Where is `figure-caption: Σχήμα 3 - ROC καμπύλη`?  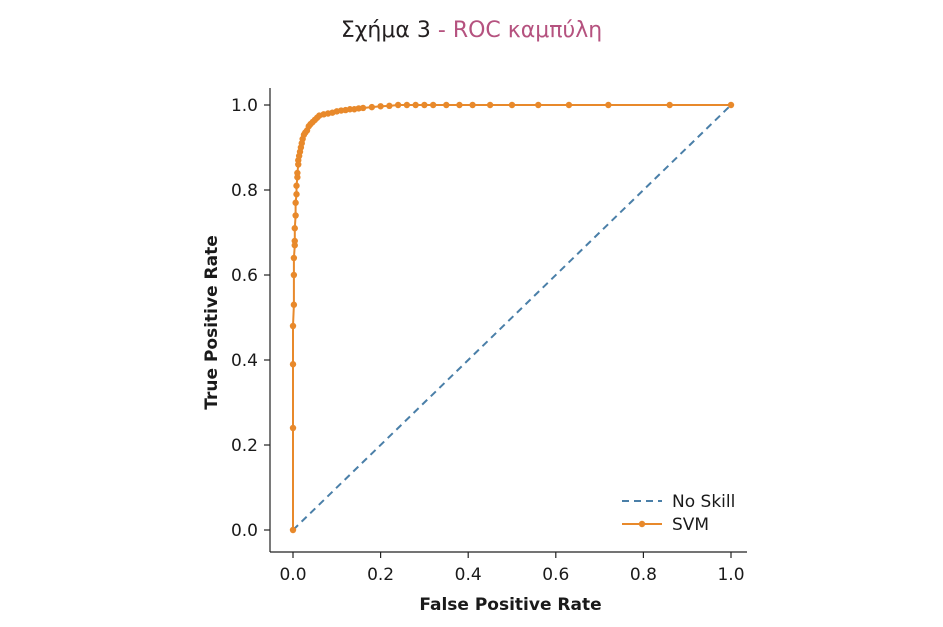
figure-caption: Σχήμα 3 - ROC καμπύλη is located at coordinates (471, 30).